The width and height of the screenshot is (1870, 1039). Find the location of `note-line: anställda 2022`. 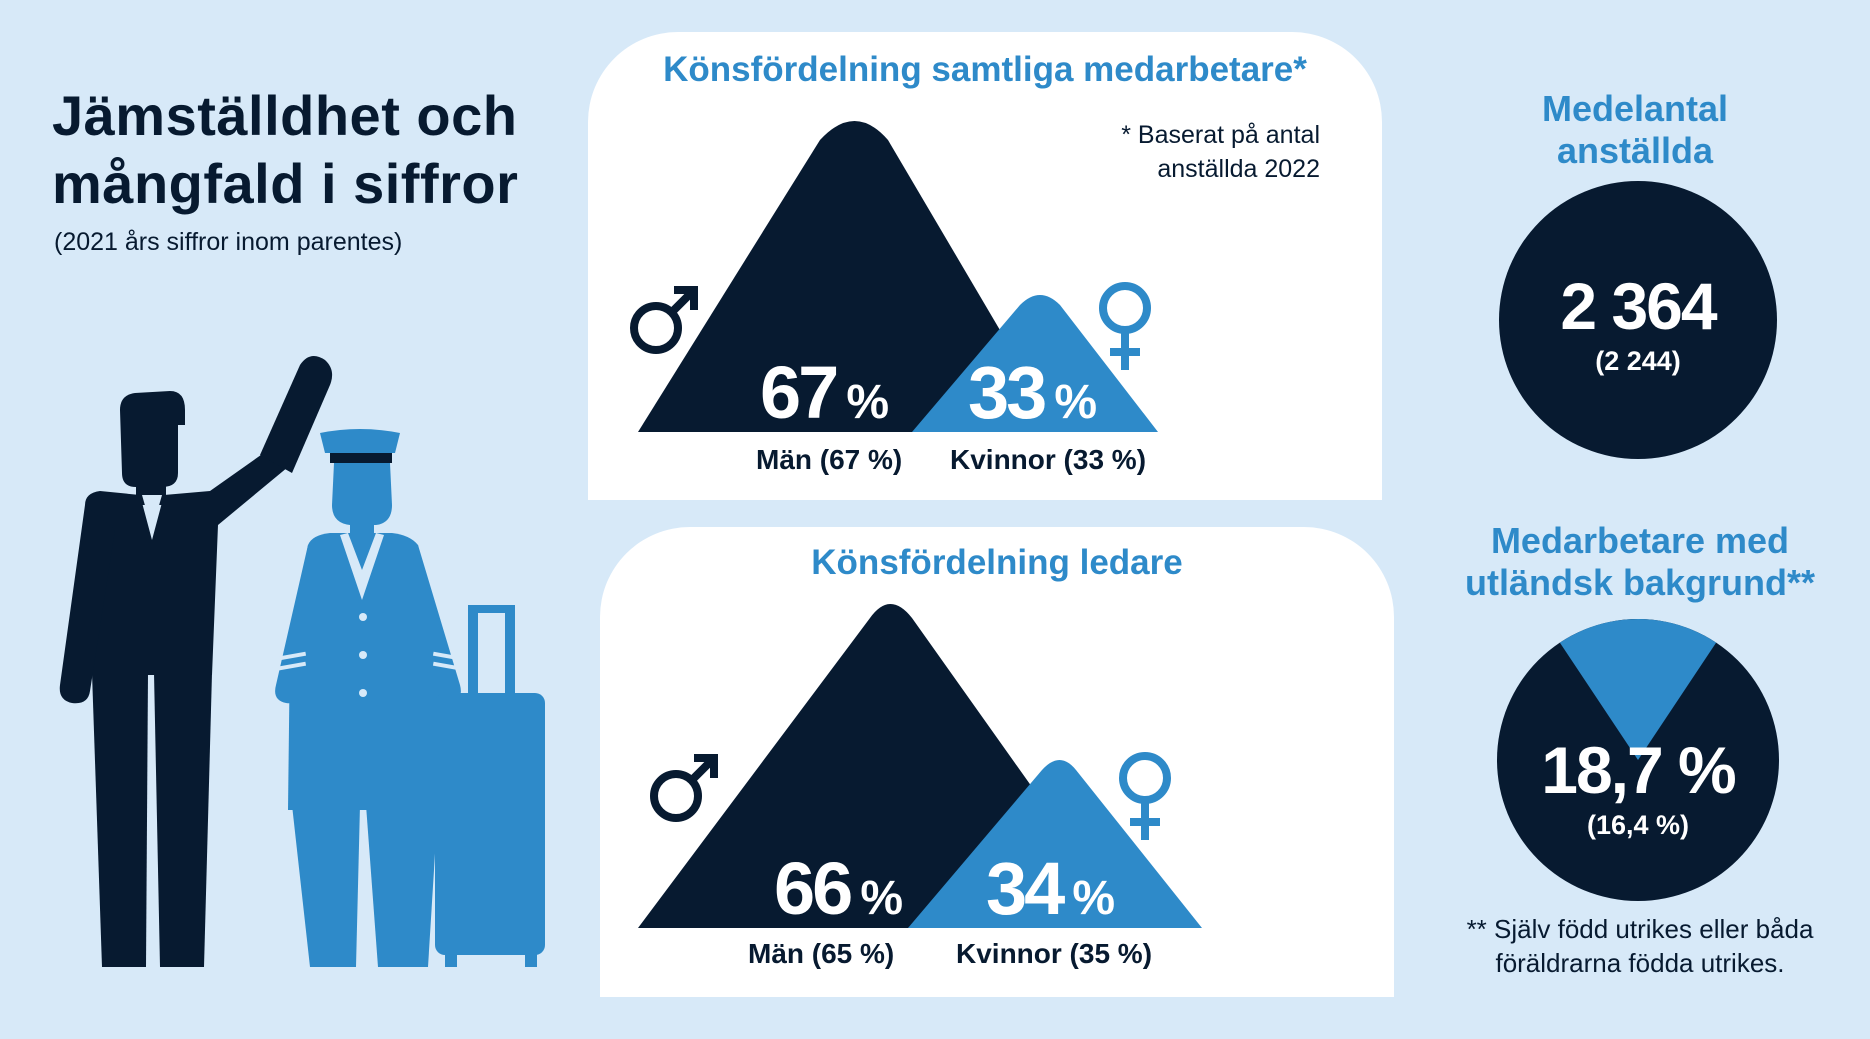

note-line: anställda 2022 is located at coordinates (1238, 169).